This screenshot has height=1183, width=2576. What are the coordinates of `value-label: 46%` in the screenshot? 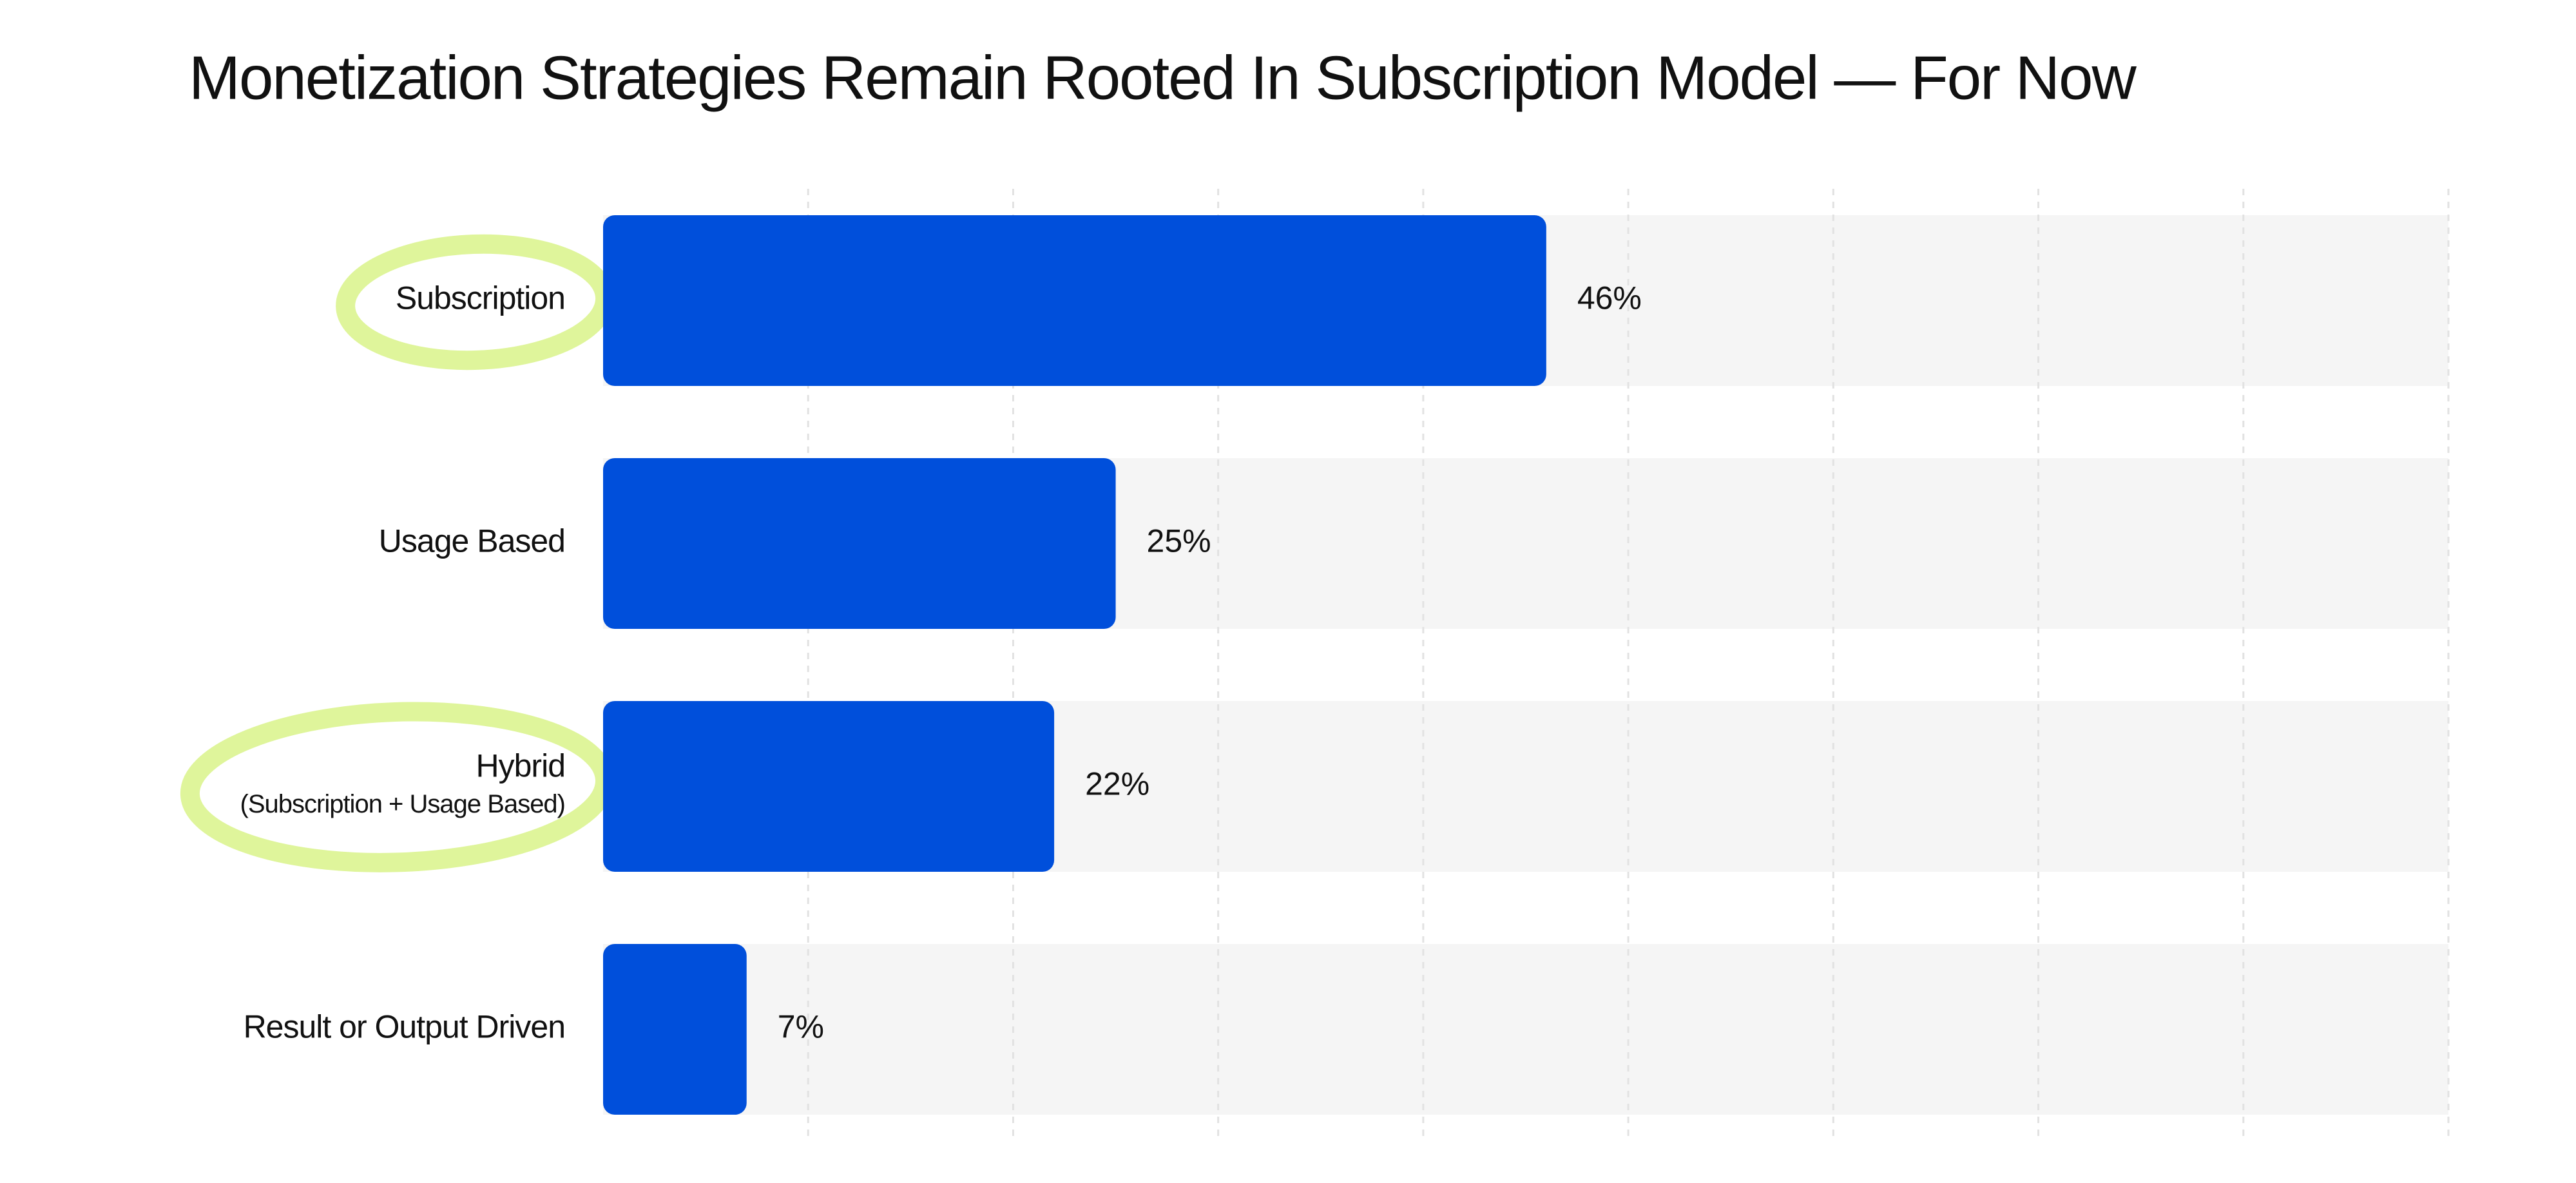 It's located at (1610, 298).